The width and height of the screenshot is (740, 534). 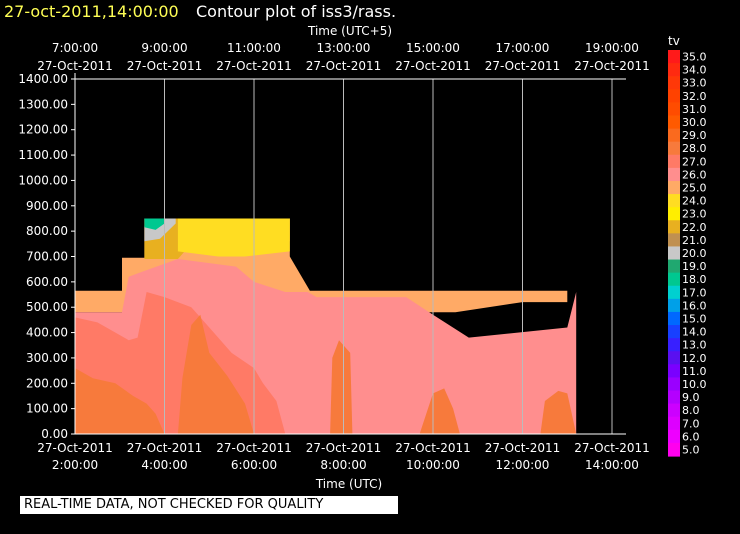 What do you see at coordinates (694, 174) in the screenshot?
I see `colorbar-tick-label: 26.0` at bounding box center [694, 174].